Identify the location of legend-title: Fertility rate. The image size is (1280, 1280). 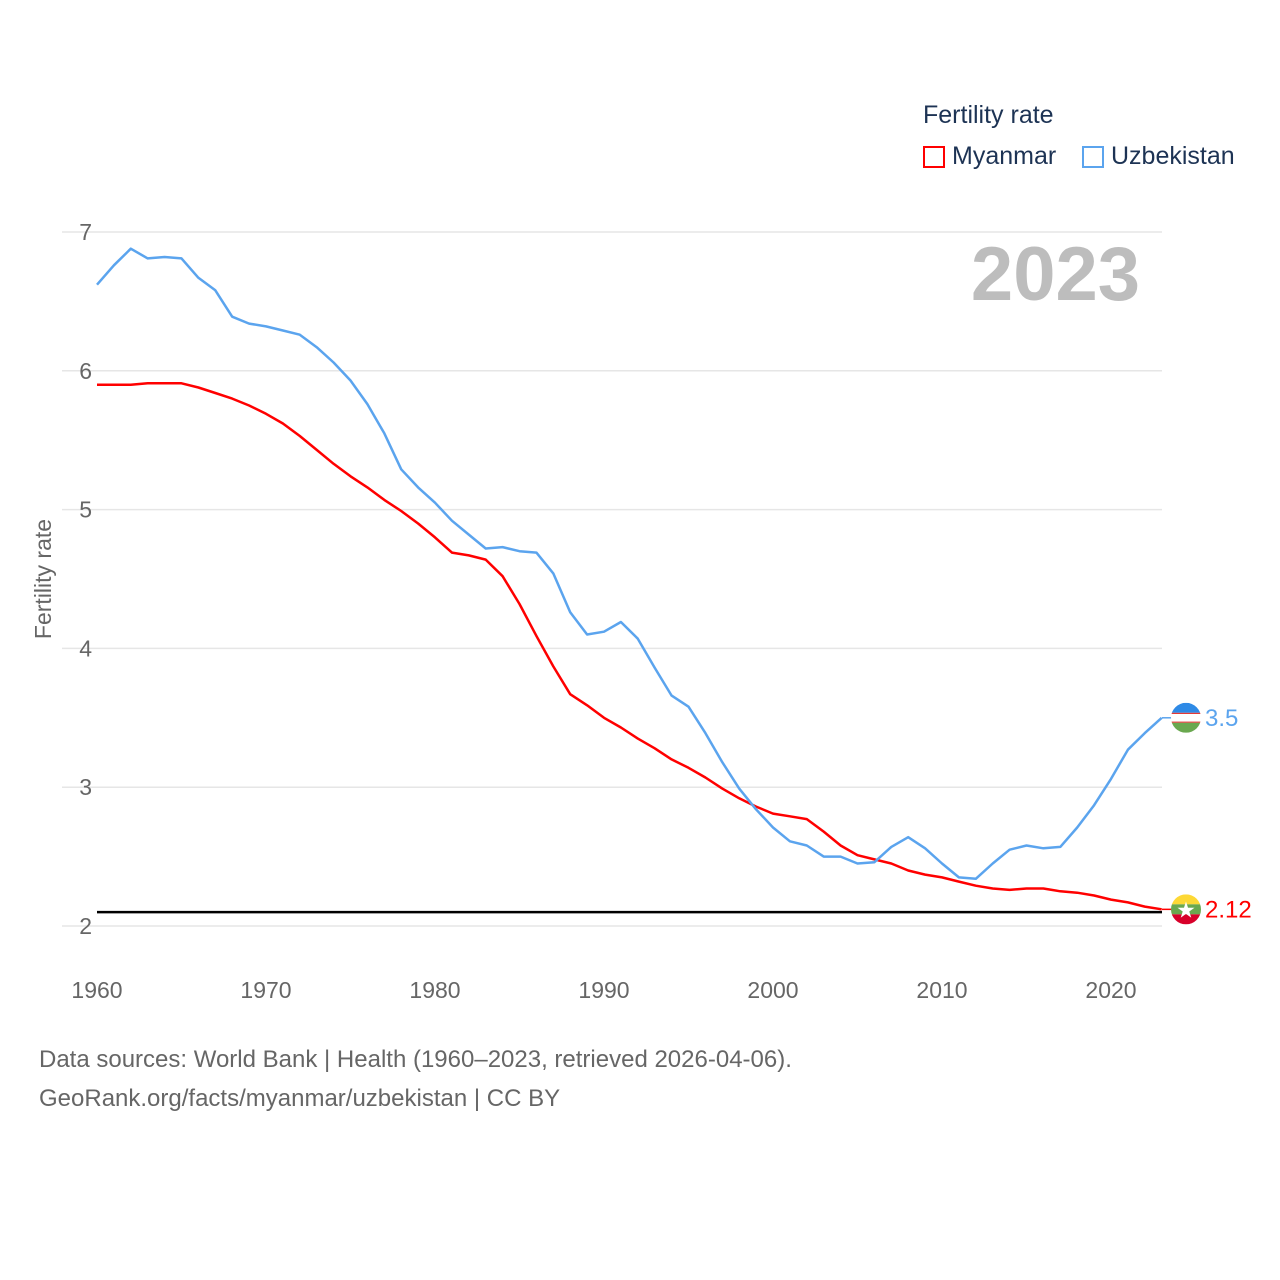
(988, 115).